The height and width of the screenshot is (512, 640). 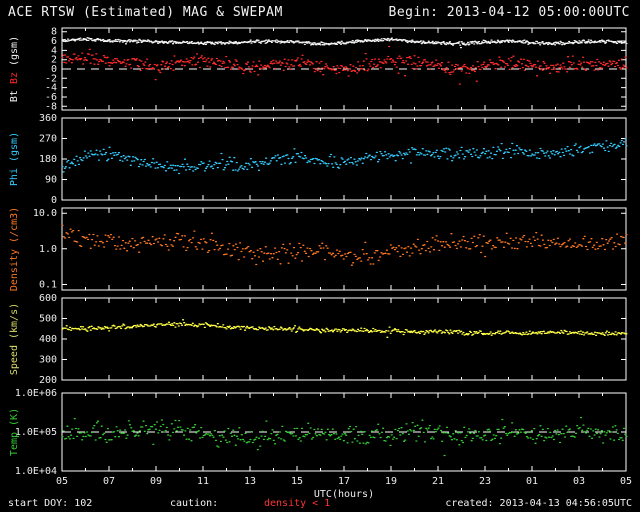 I want to click on svg-text: -6, so click(x=51, y=97).